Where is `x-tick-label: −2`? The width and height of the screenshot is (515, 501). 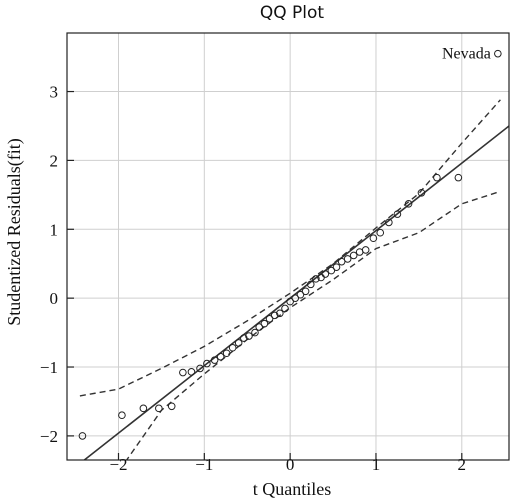 x-tick-label: −2 is located at coordinates (118, 464).